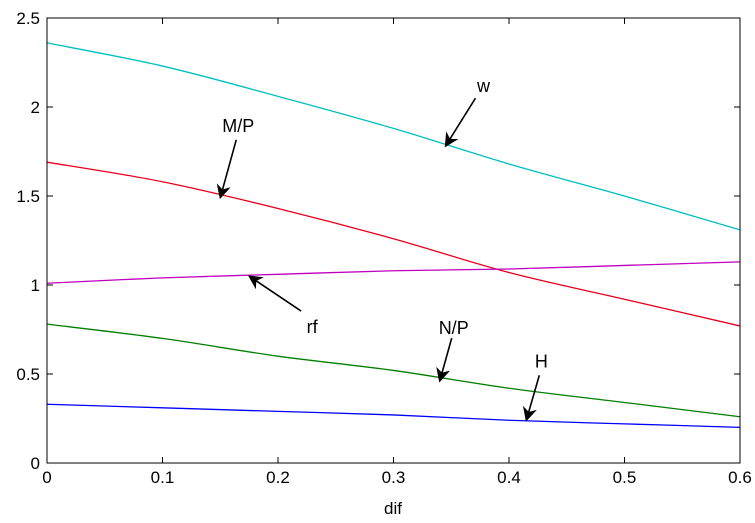 Image resolution: width=755 pixels, height=523 pixels. What do you see at coordinates (35, 463) in the screenshot?
I see `y-tick-label: 0` at bounding box center [35, 463].